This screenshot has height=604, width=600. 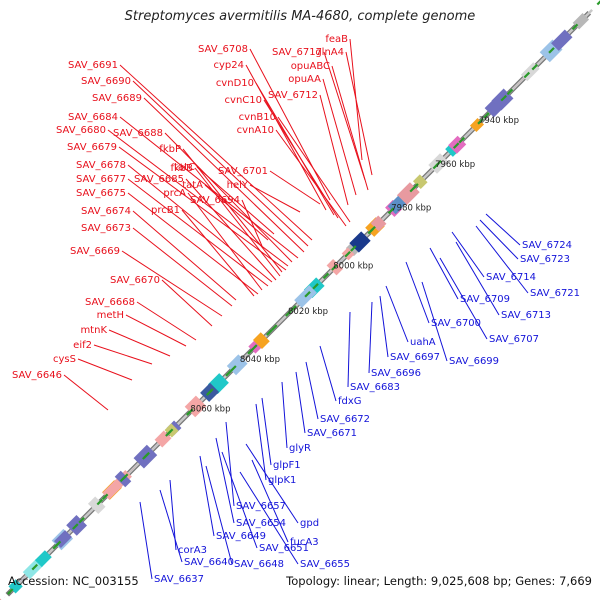 What do you see at coordinates (353, 267) in the screenshot?
I see `scale-label: 8000 kbp` at bounding box center [353, 267].